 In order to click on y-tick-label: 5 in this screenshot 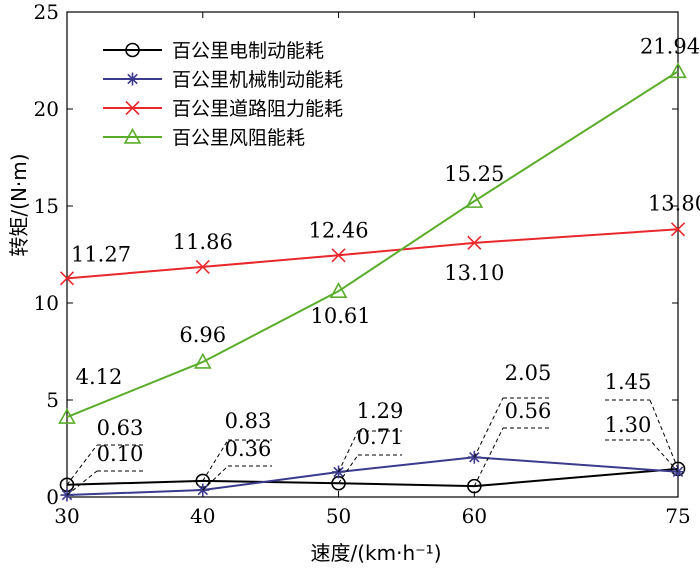, I will do `click(52, 400)`.